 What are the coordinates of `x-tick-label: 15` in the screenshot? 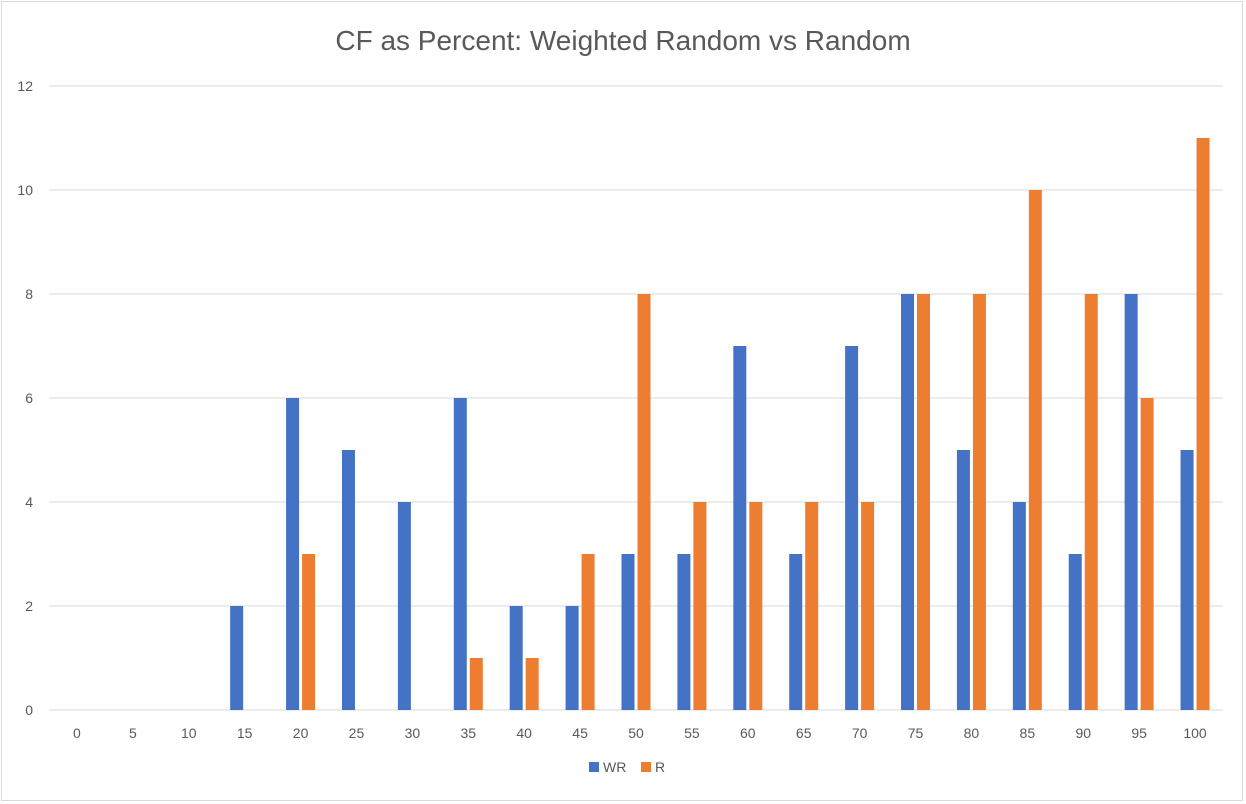 It's located at (245, 733).